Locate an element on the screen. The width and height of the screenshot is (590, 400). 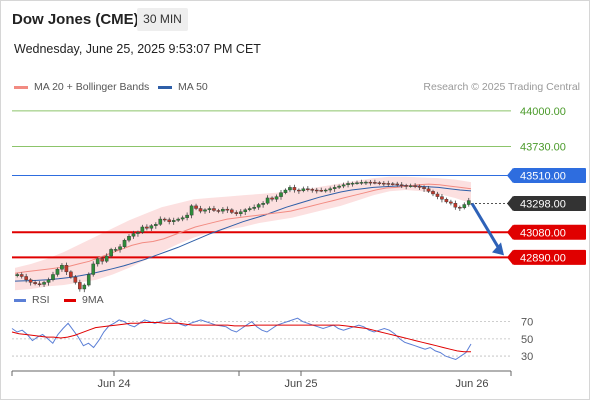
rsi-9ma-line is located at coordinates (241, 337).